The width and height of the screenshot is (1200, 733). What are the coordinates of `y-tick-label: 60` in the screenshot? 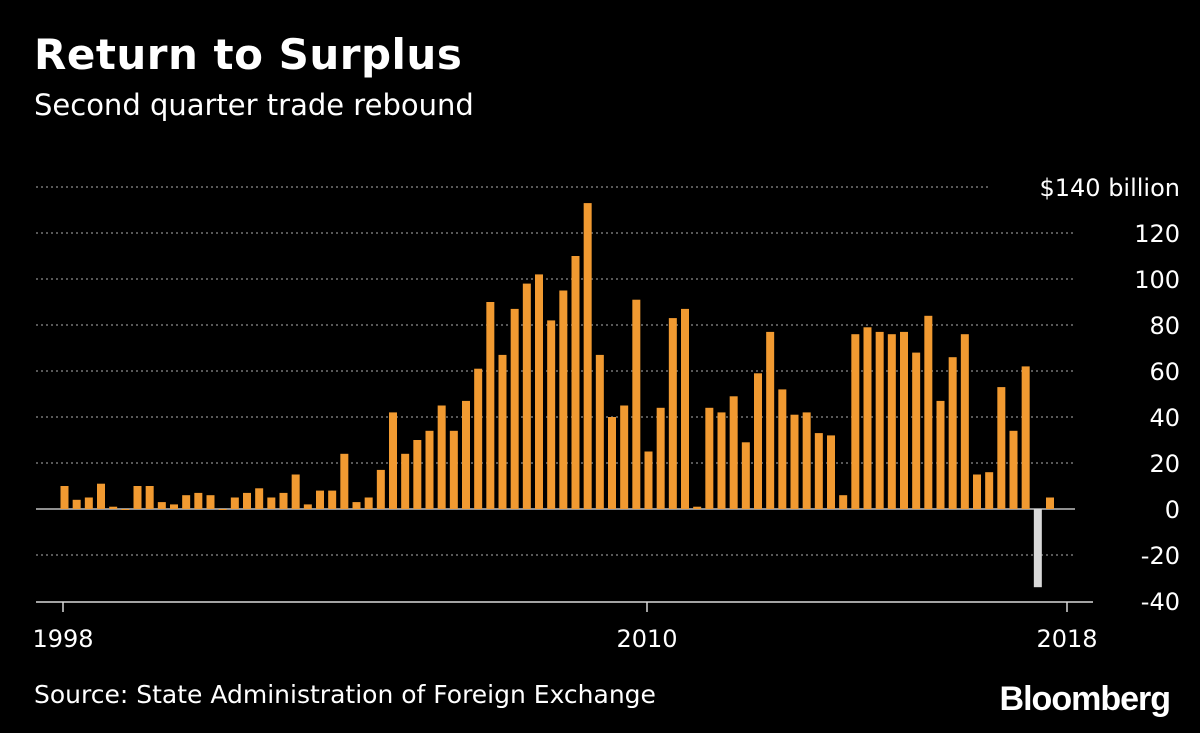 It's located at (1164, 372).